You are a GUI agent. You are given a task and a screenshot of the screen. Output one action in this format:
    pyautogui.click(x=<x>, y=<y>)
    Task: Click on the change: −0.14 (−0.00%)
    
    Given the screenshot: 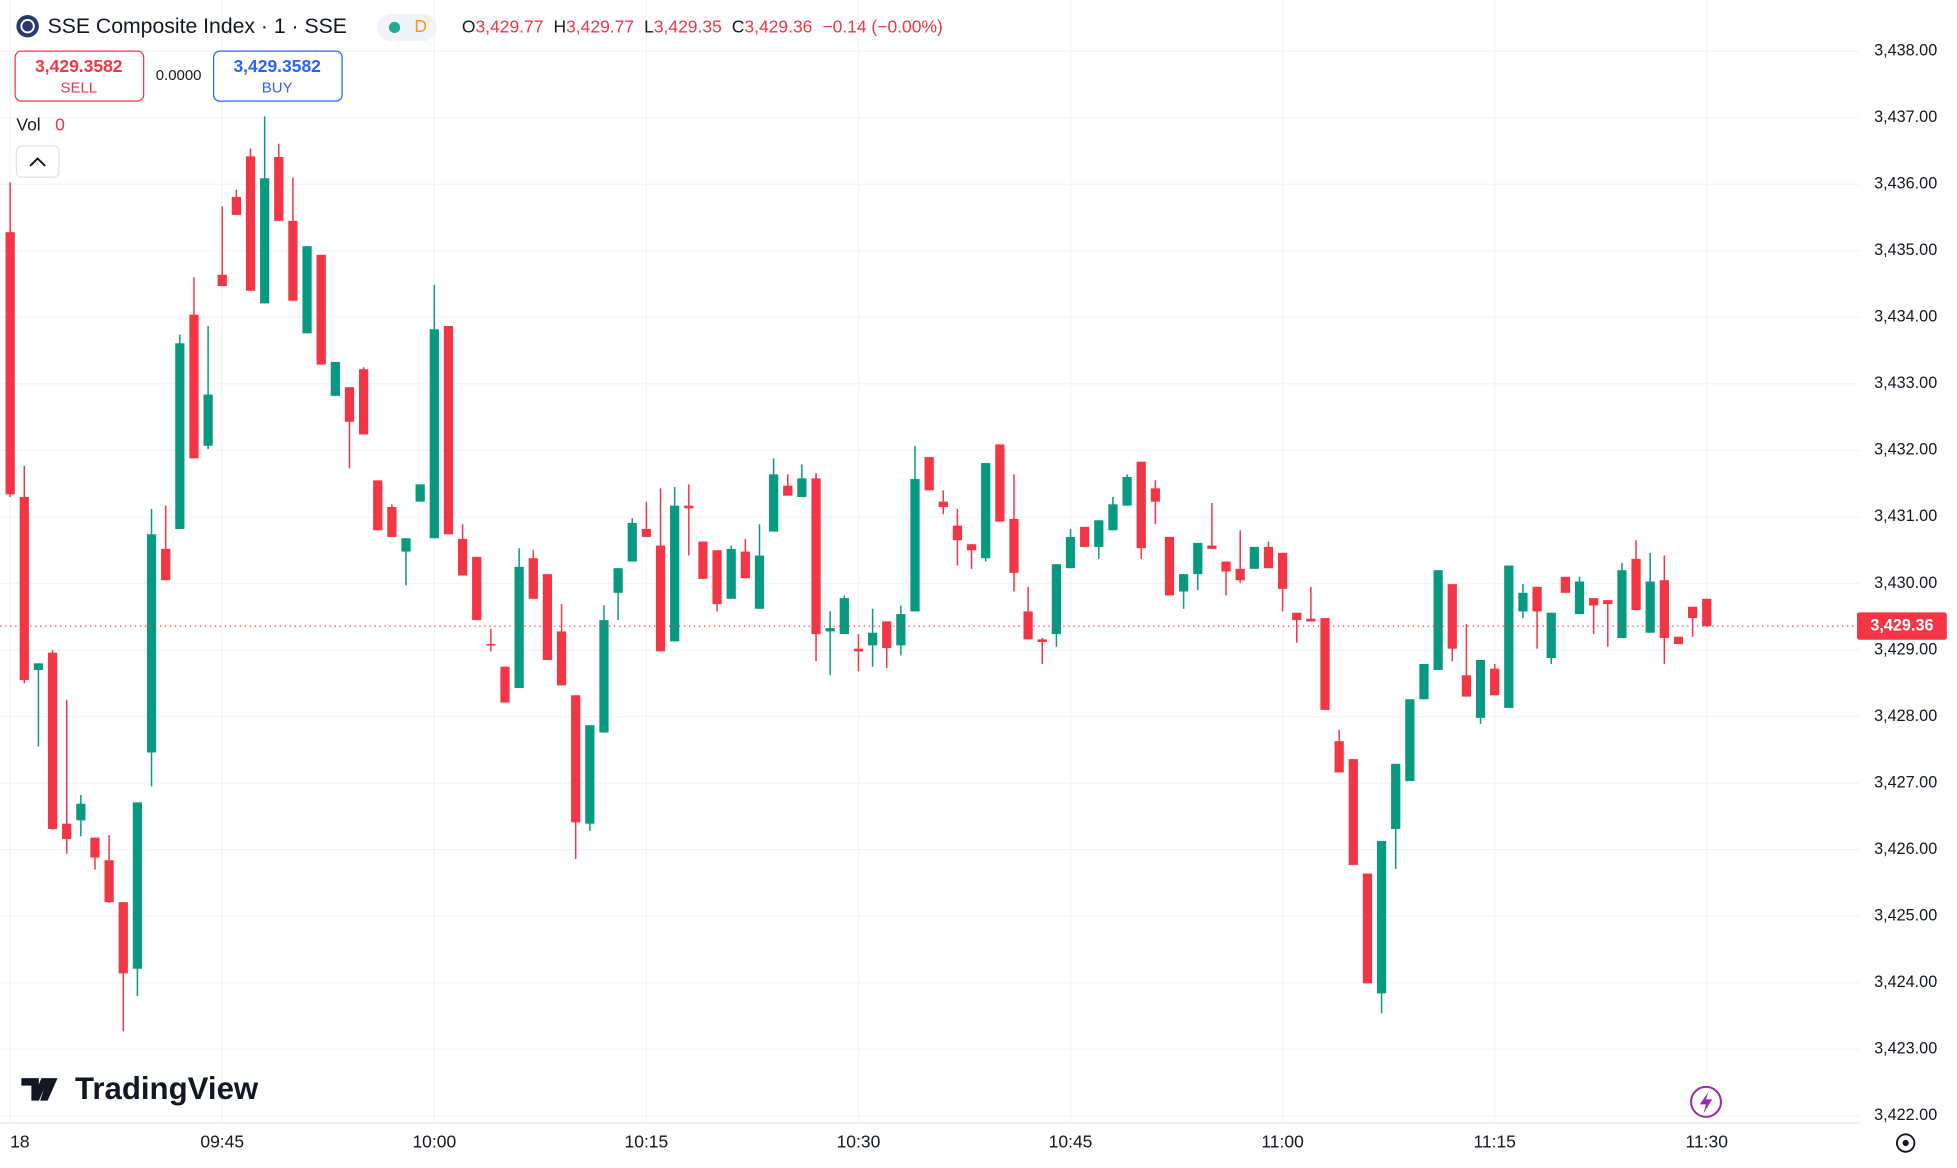 What is the action you would take?
    pyautogui.click(x=882, y=26)
    